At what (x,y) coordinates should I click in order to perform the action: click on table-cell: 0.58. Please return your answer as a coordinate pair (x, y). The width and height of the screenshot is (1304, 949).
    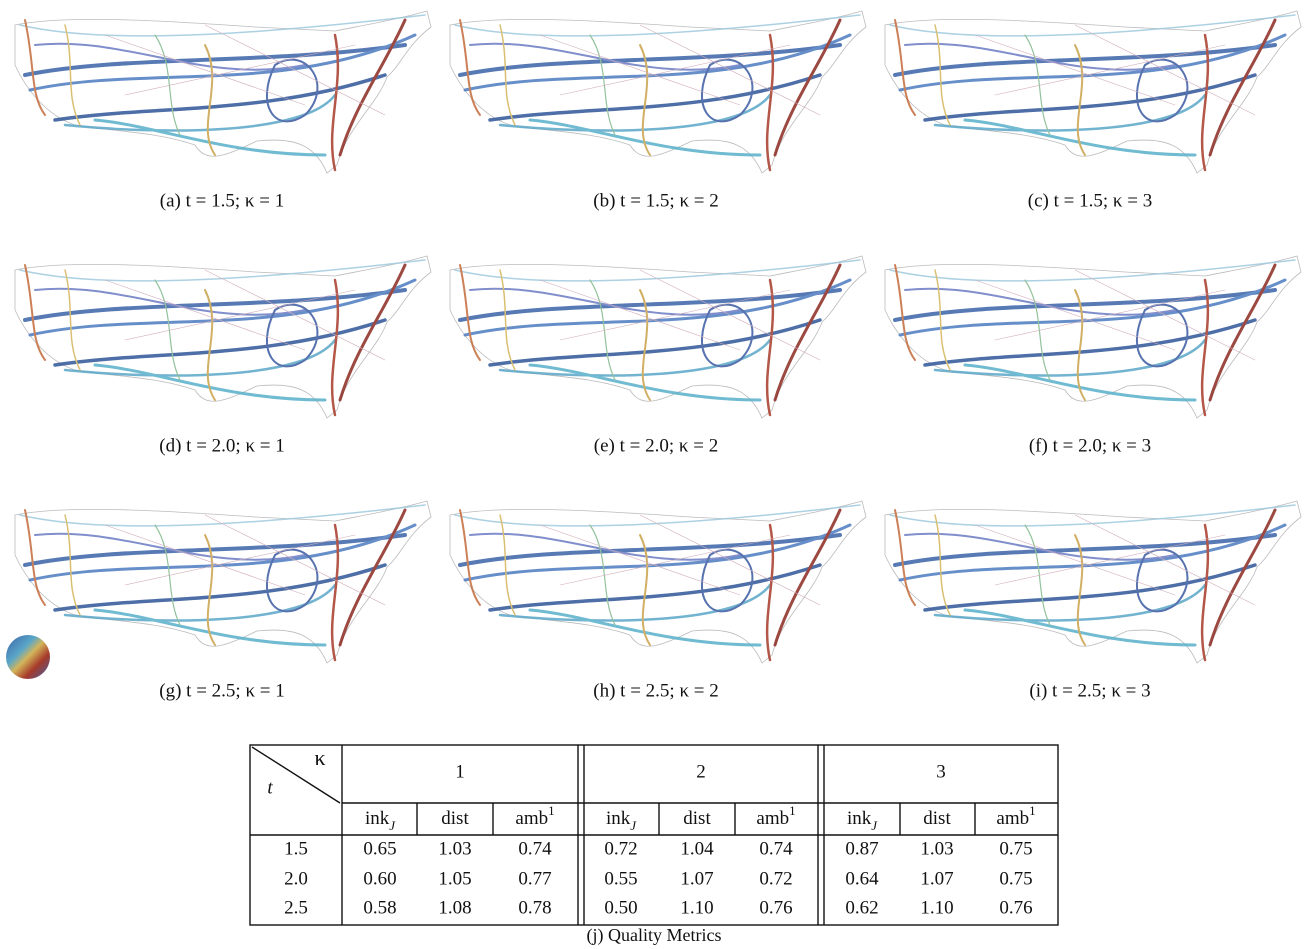
    Looking at the image, I should click on (379, 907).